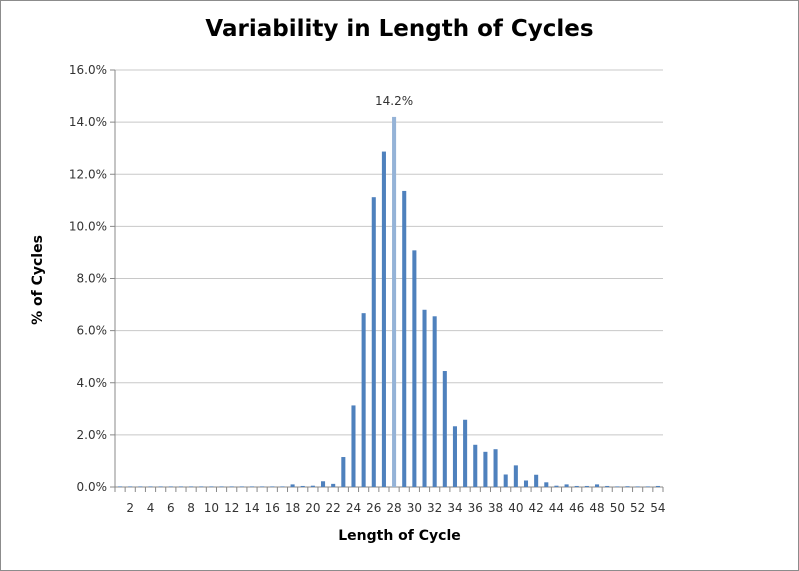  What do you see at coordinates (399, 536) in the screenshot?
I see `x-axis-label: Length of Cycle` at bounding box center [399, 536].